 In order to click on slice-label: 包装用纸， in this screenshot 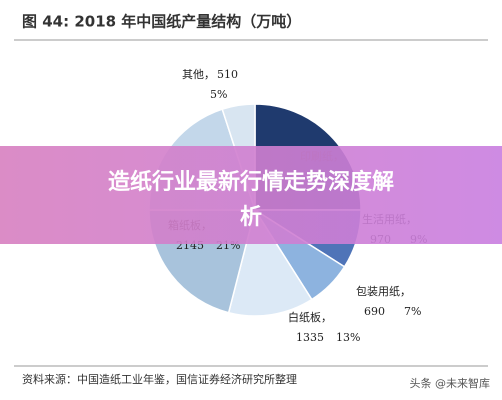, I will do `click(383, 291)`.